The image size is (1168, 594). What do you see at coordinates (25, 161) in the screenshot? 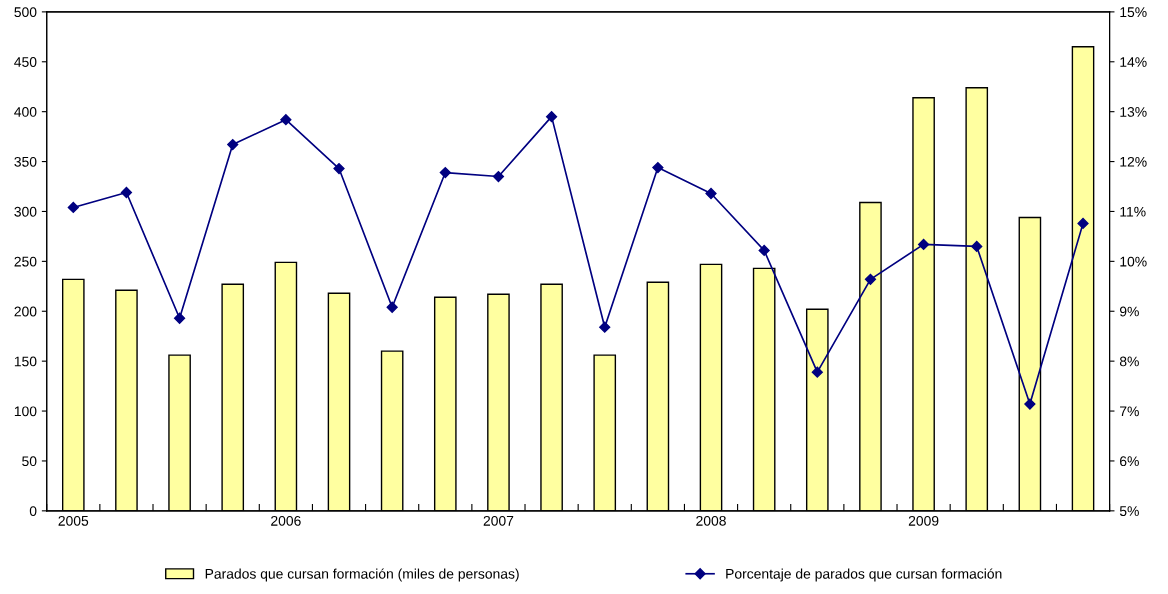
I see `y-tick-label: 350` at bounding box center [25, 161].